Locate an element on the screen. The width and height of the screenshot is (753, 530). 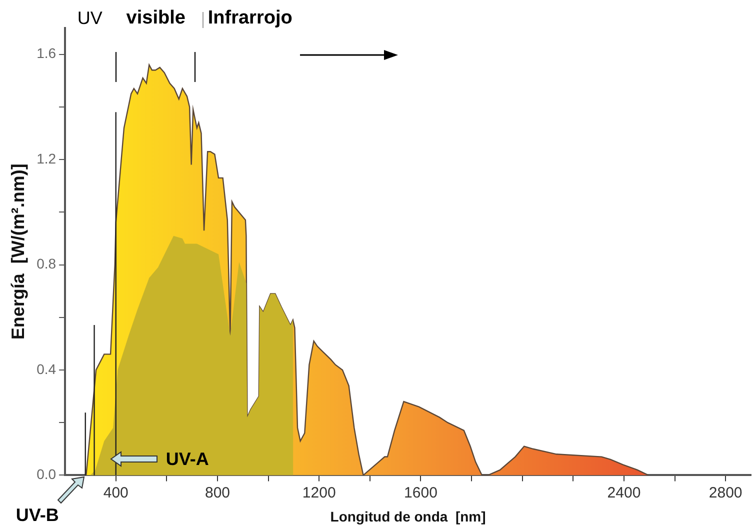
x-tick-label: 1600 is located at coordinates (421, 493).